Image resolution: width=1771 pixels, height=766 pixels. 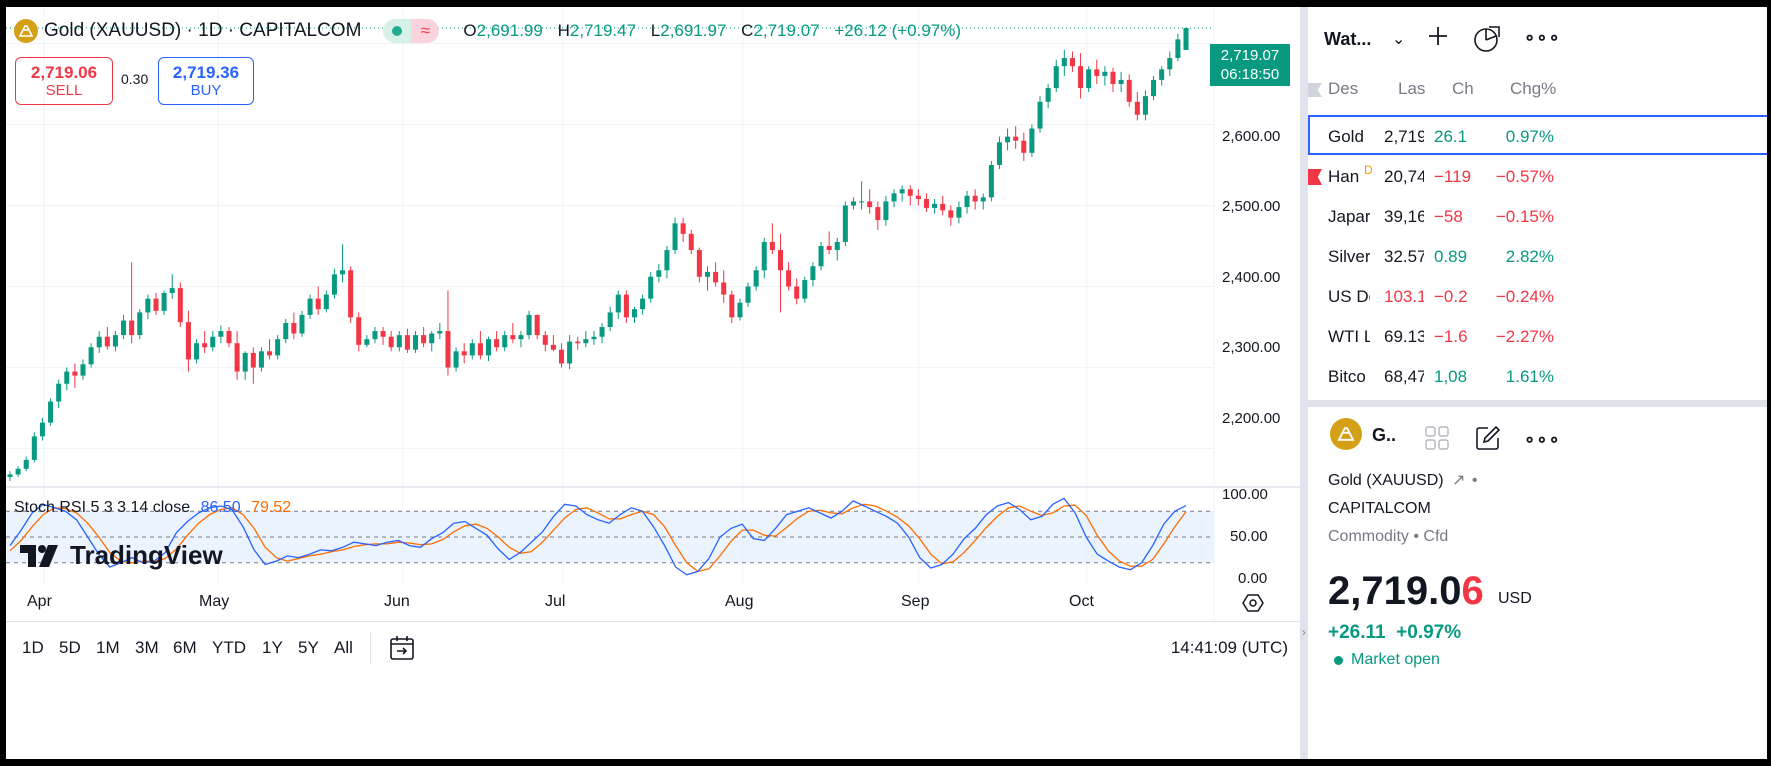 What do you see at coordinates (1537, 337) in the screenshot?
I see `watchlist-row: WTI L 69.13 −1.6 −2.27%` at bounding box center [1537, 337].